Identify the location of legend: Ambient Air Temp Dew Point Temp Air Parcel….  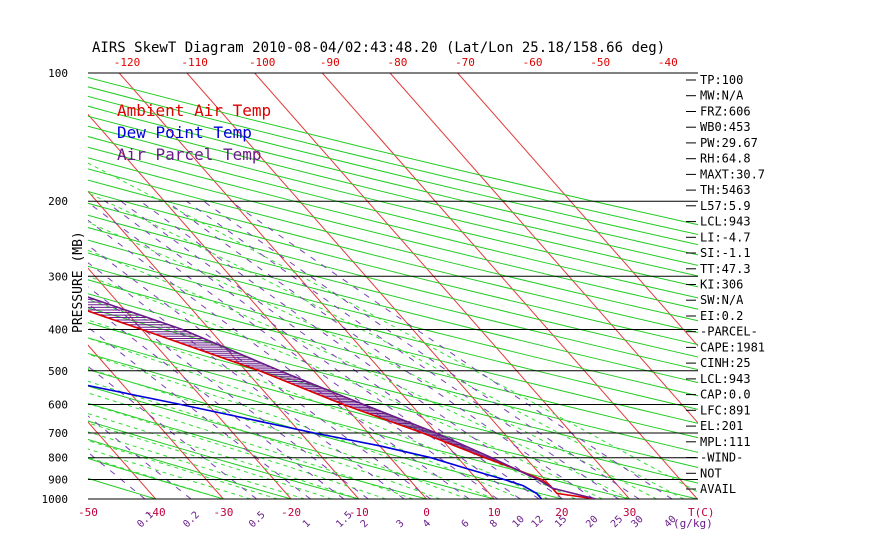
(194, 132).